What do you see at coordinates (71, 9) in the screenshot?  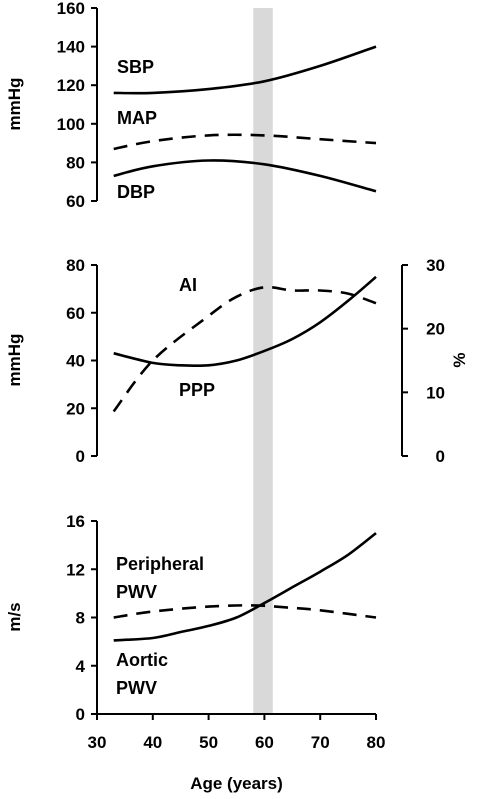 I see `panel1-y-tick-label: 160` at bounding box center [71, 9].